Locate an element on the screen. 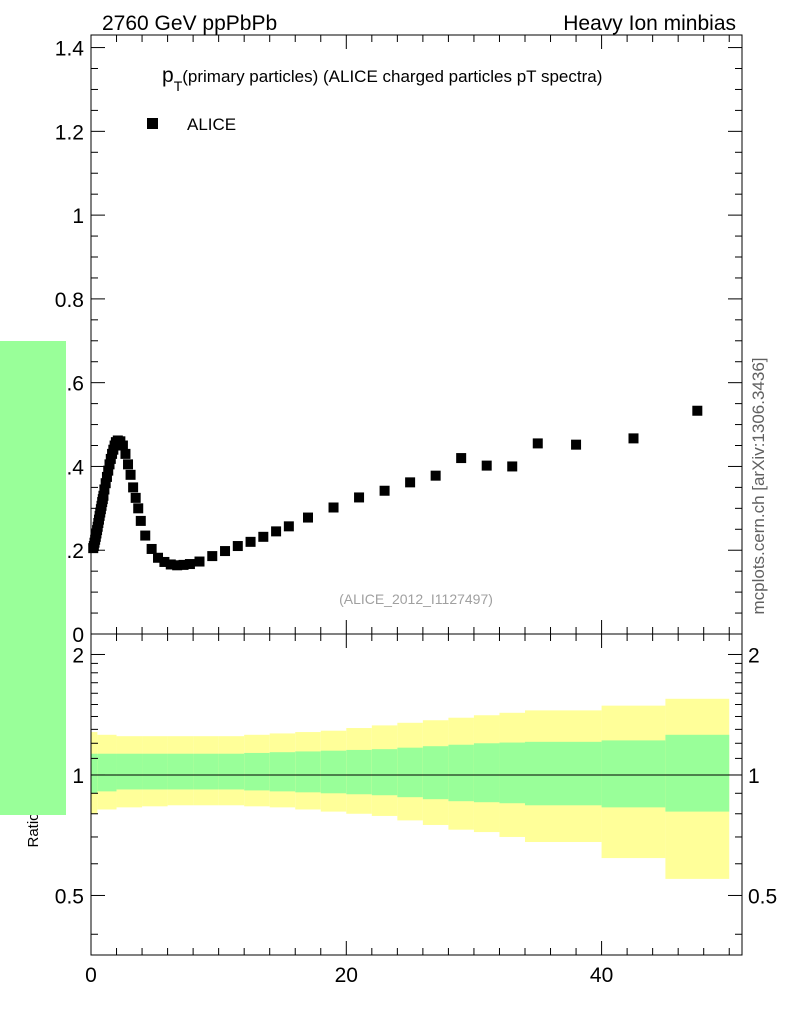 The height and width of the screenshot is (1024, 786). main-ytick-label: 1.4 is located at coordinates (70, 49).